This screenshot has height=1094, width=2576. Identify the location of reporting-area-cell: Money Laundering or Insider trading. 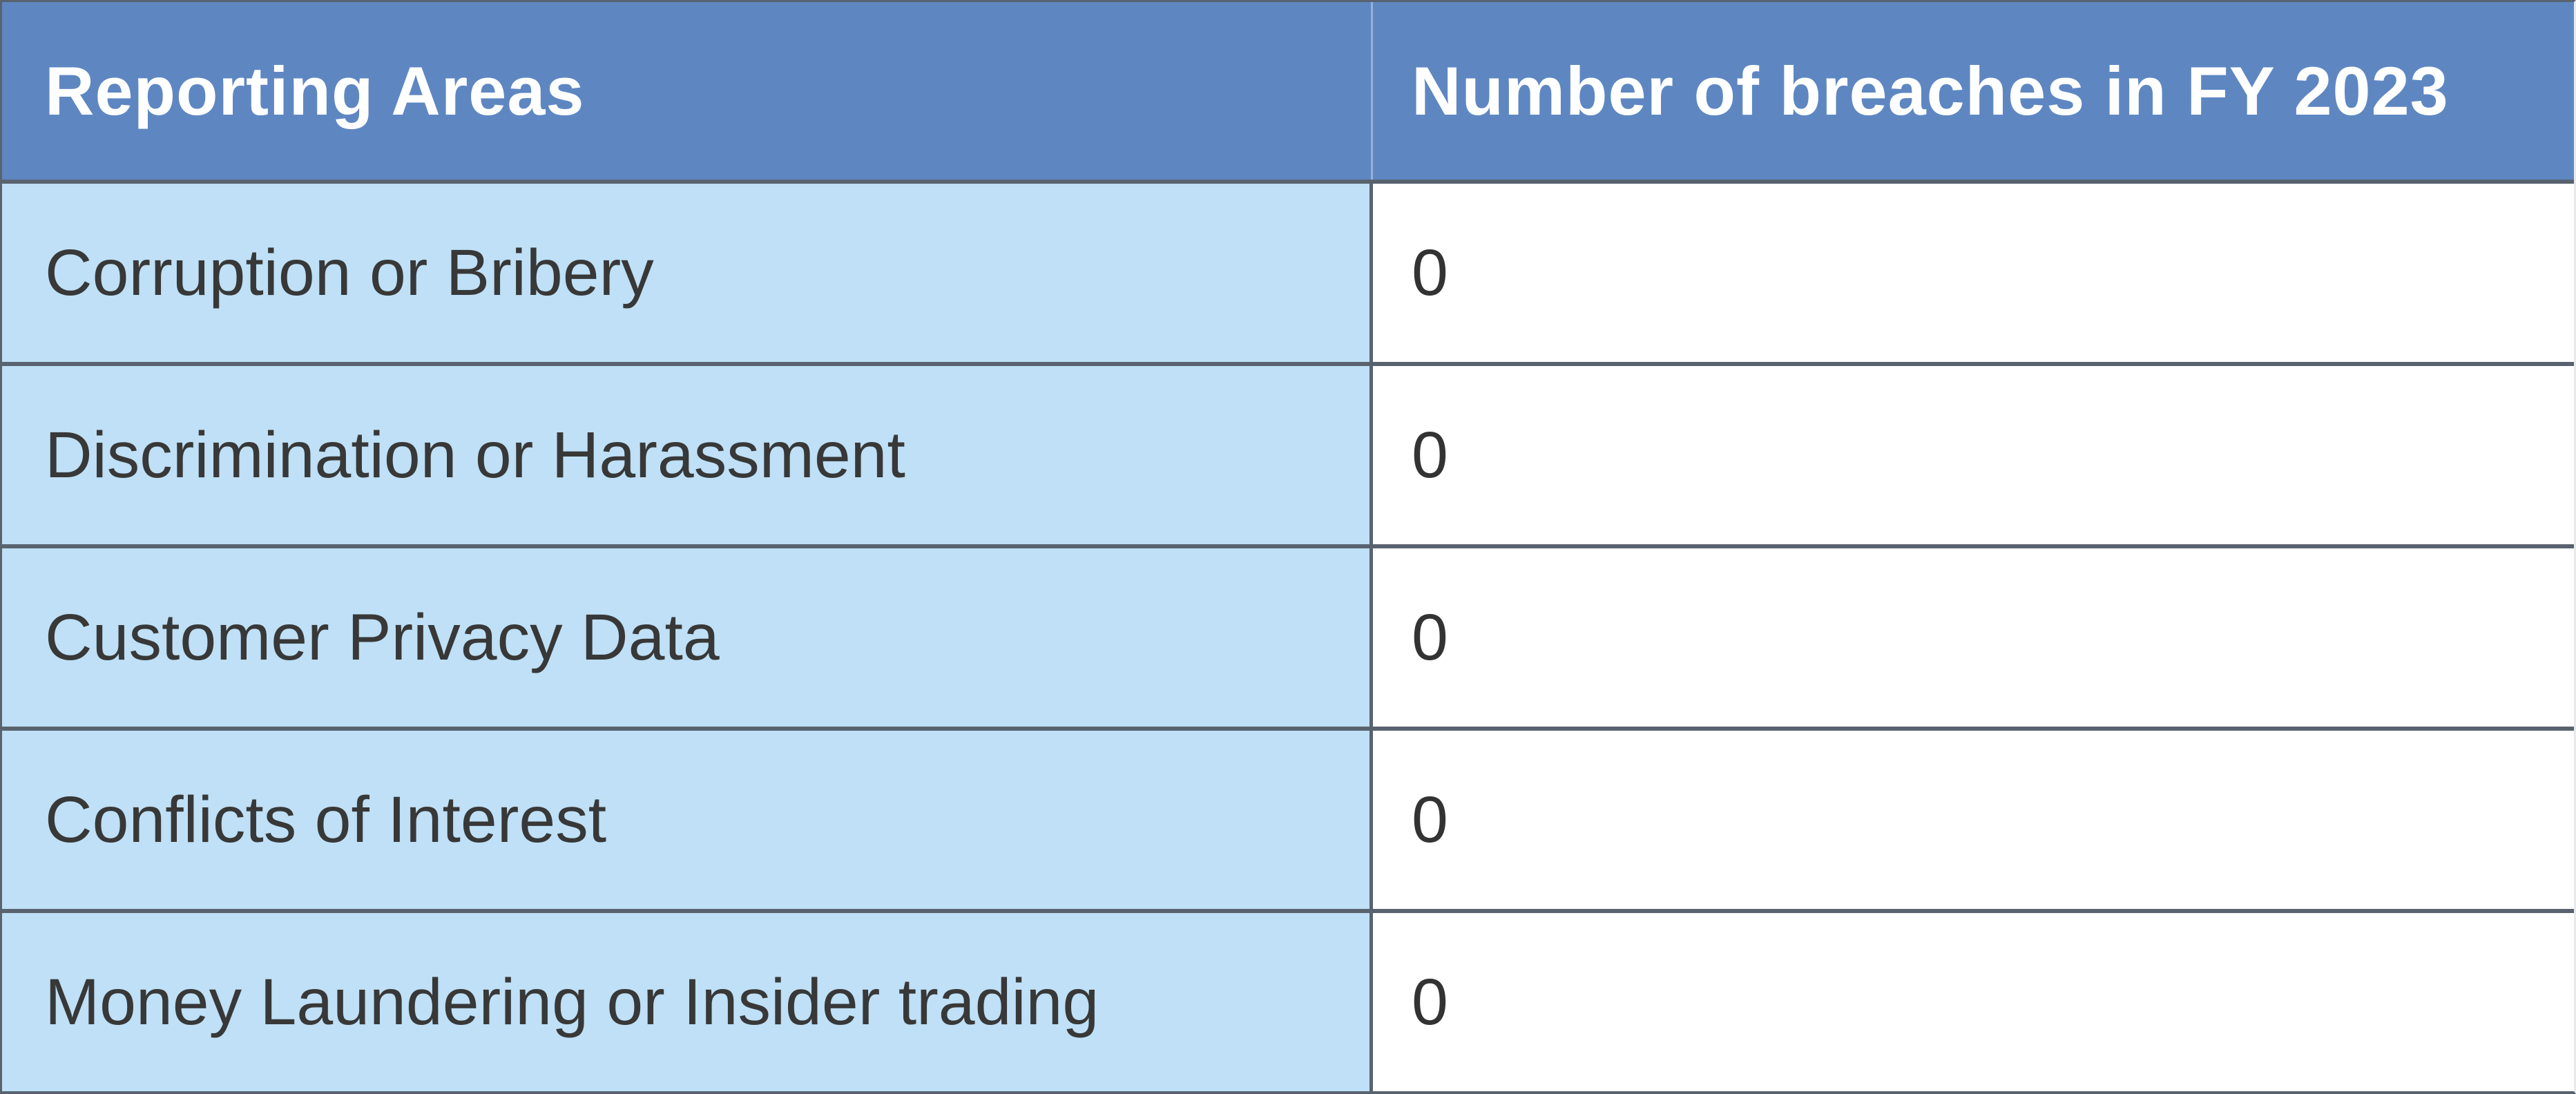
(687, 1002).